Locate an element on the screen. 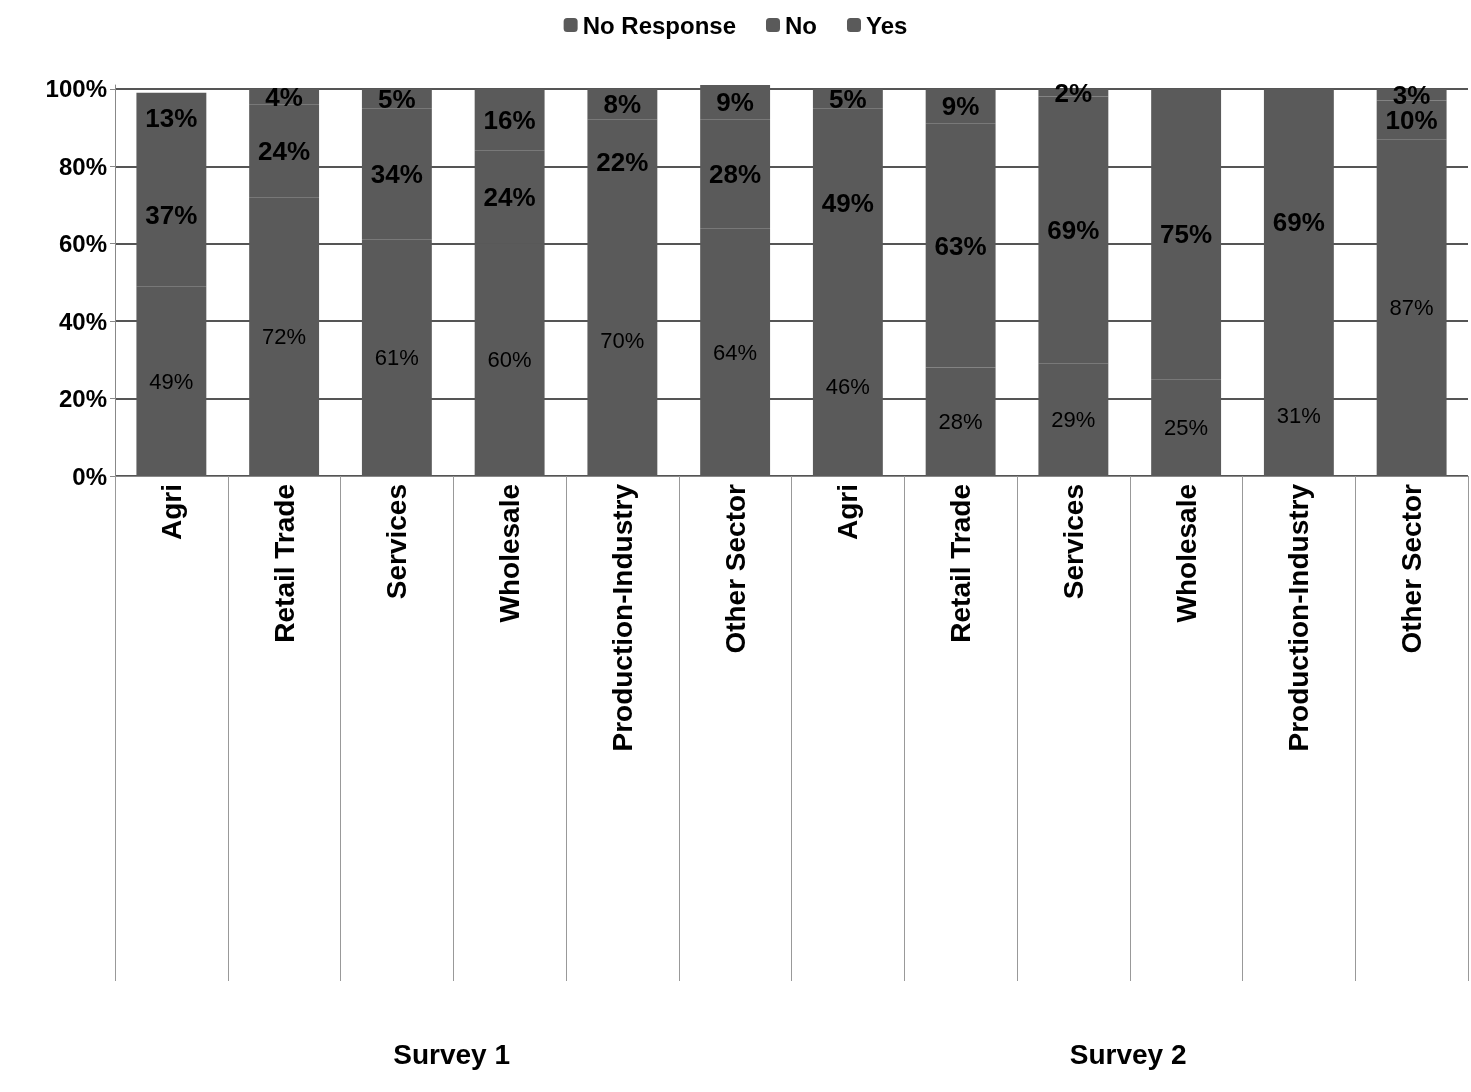 This screenshot has width=1471, height=1092. data-label: 72% is located at coordinates (284, 337).